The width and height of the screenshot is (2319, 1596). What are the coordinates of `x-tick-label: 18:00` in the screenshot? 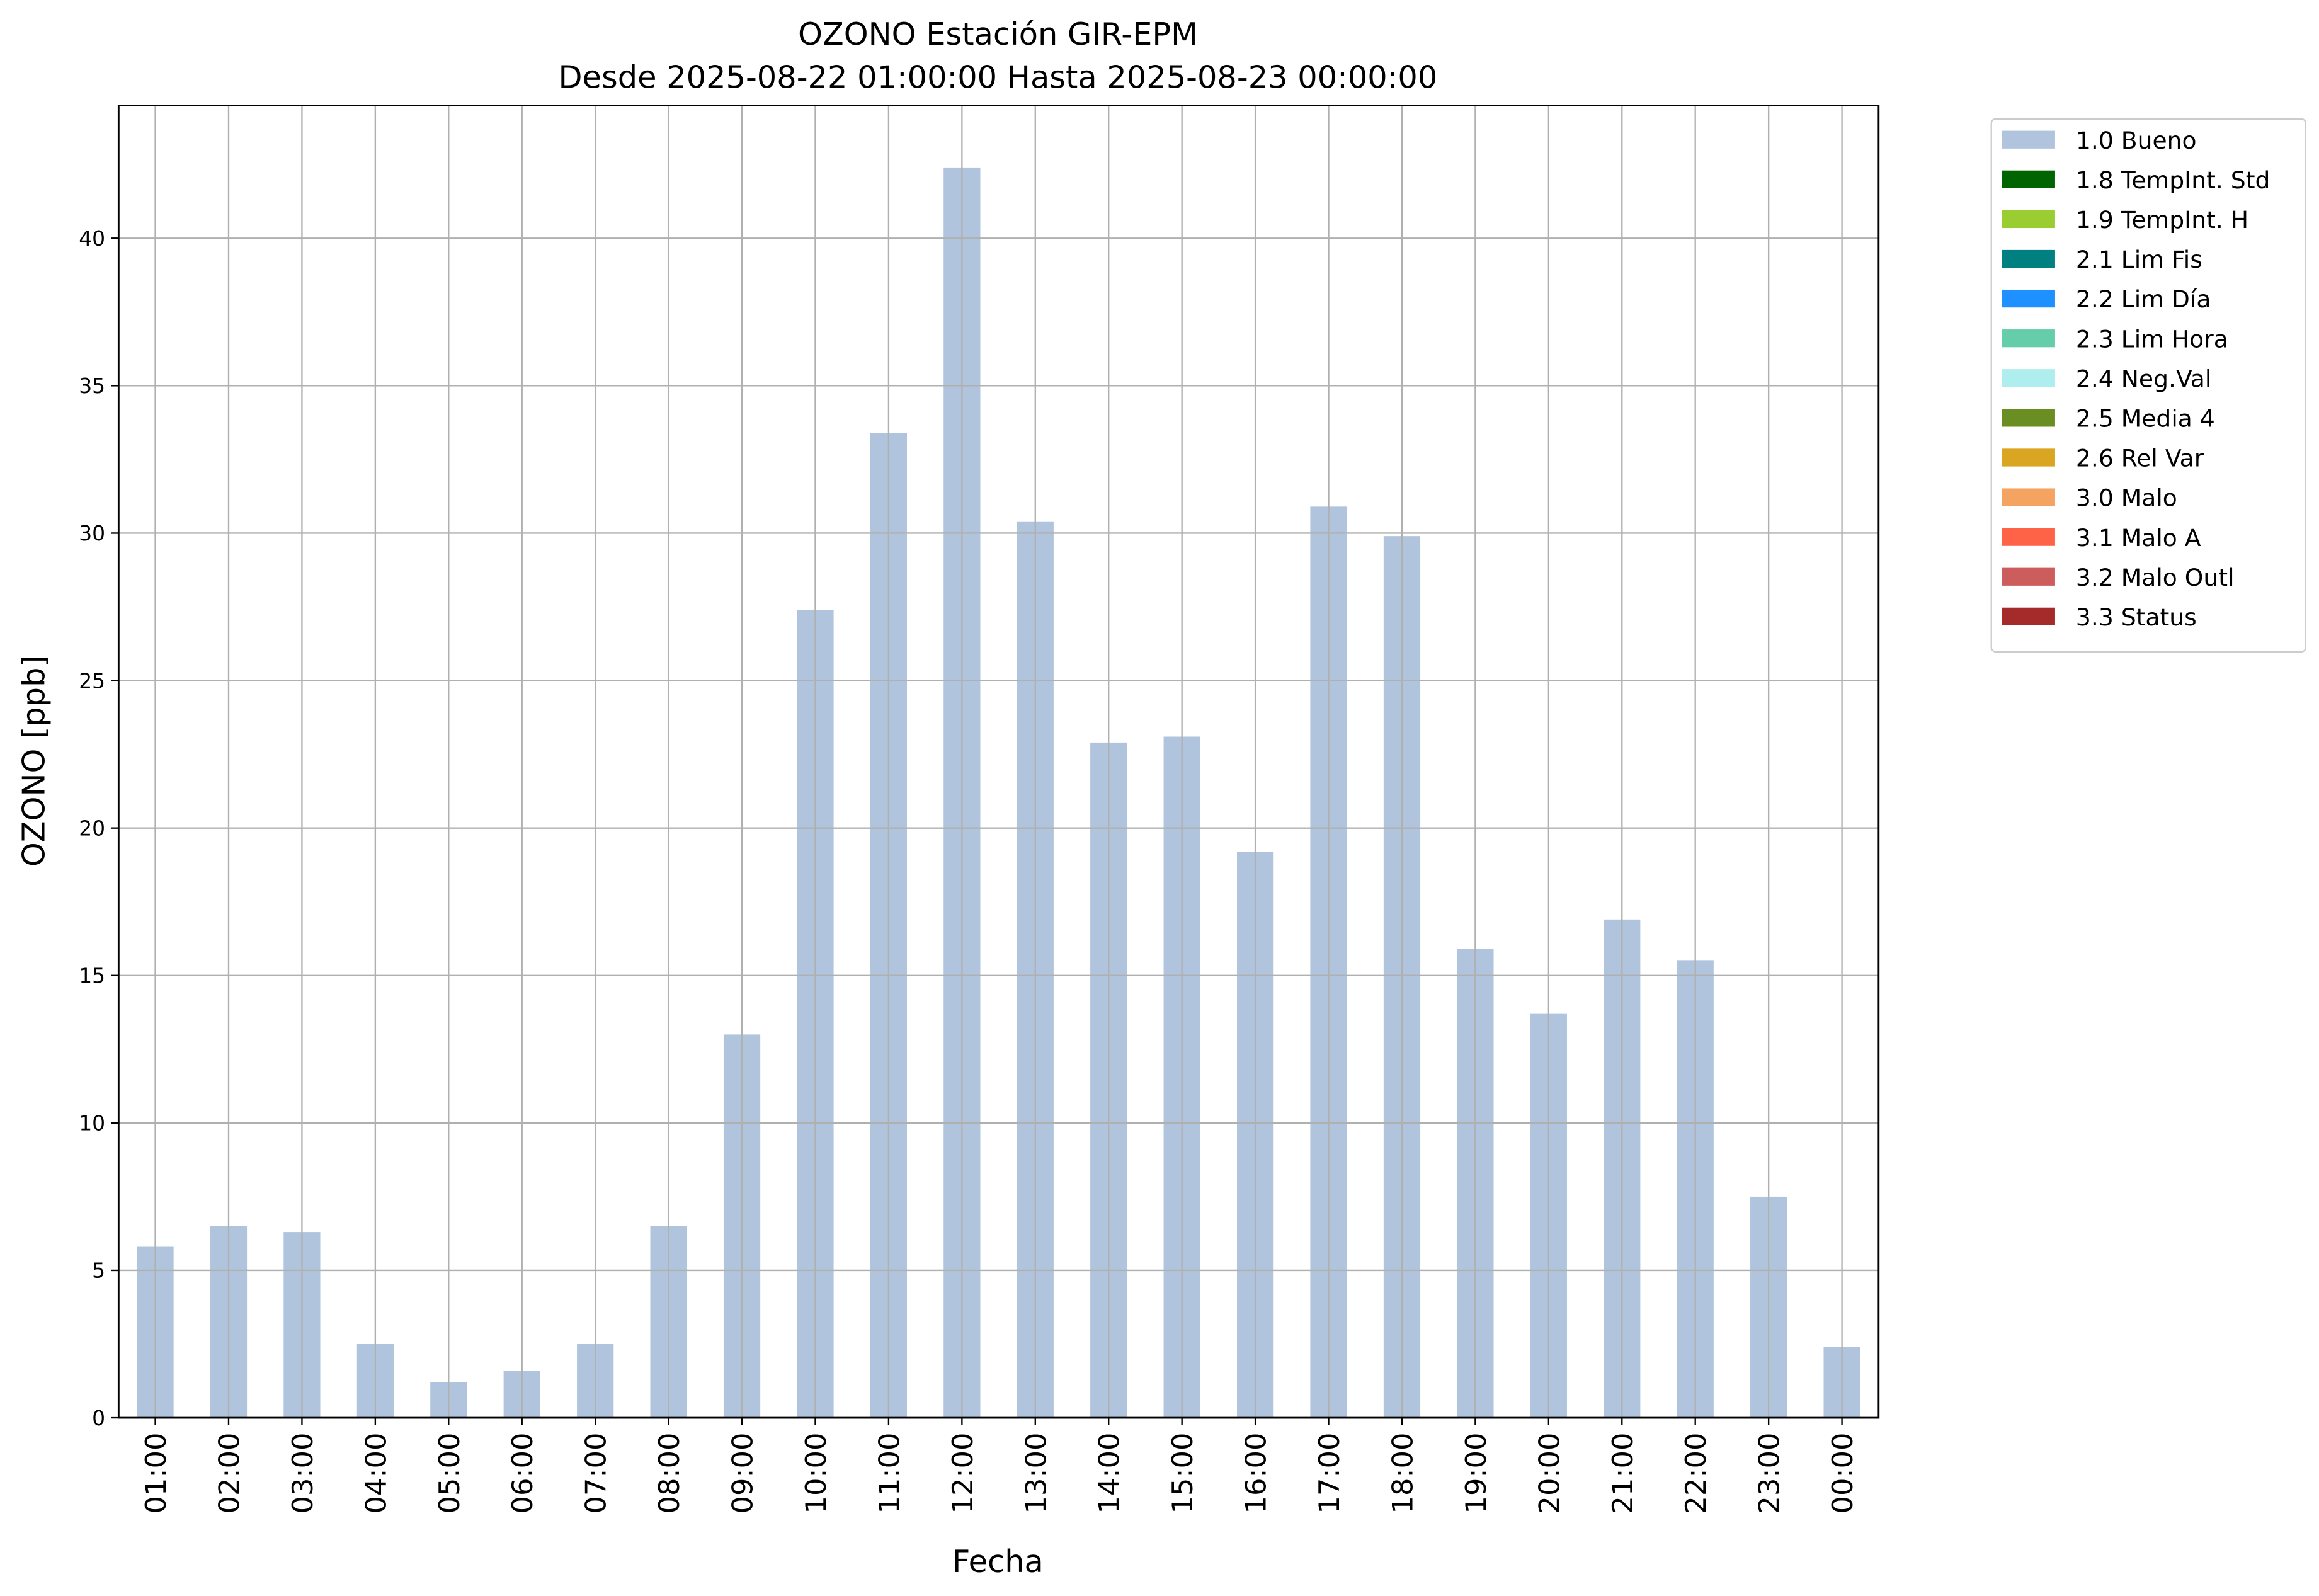 It's located at (1402, 1473).